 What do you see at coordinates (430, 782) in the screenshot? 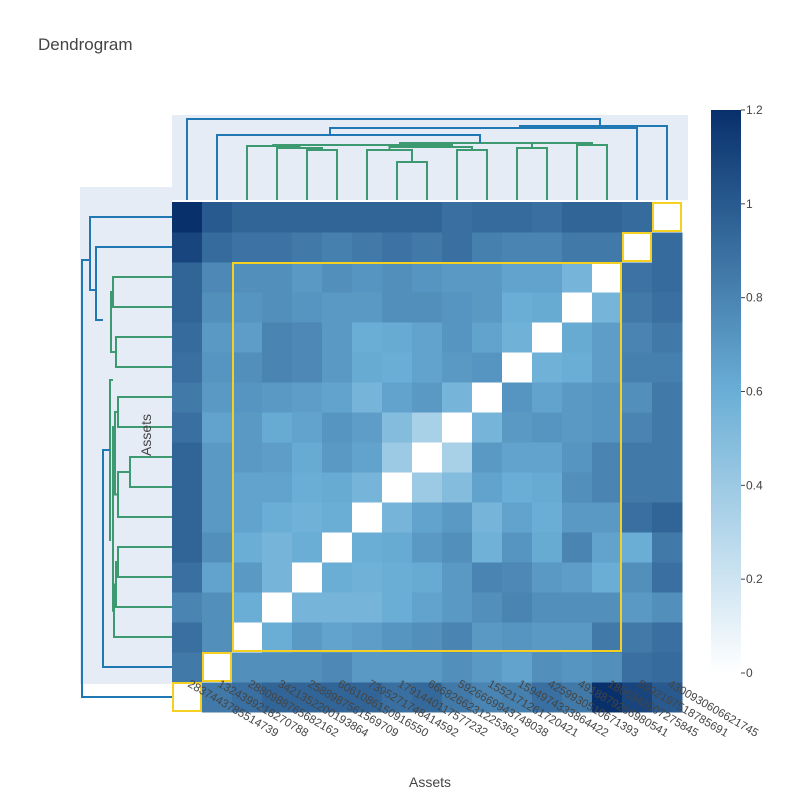
I see `x-axis-label: Assets` at bounding box center [430, 782].